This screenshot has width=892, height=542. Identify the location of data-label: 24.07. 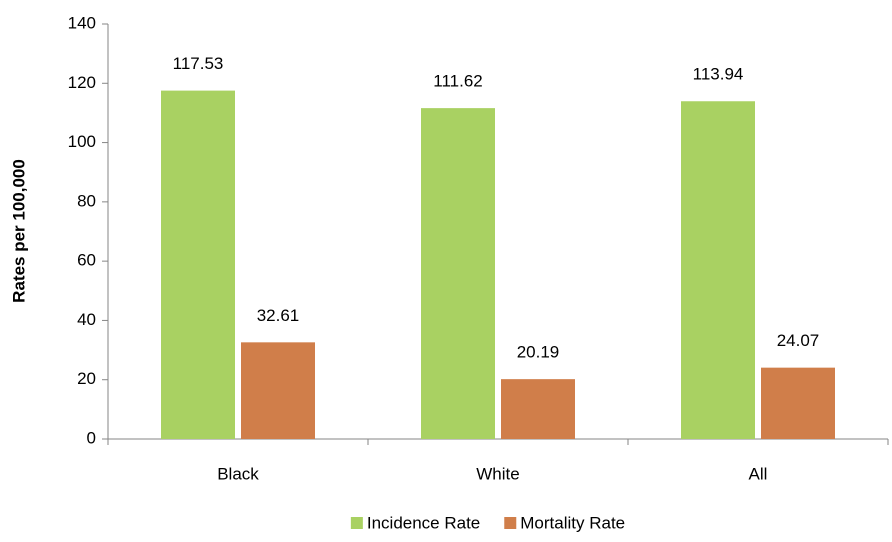
(798, 340).